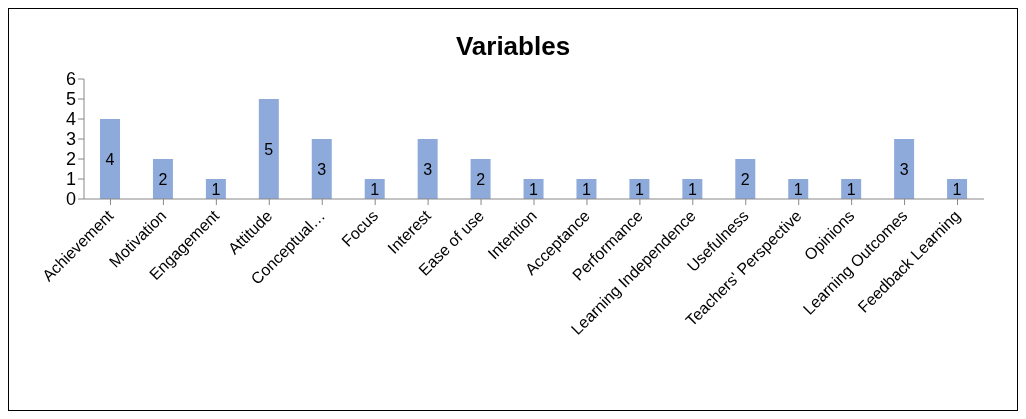 This screenshot has width=1026, height=419. What do you see at coordinates (70, 79) in the screenshot?
I see `y-tick-label: 6` at bounding box center [70, 79].